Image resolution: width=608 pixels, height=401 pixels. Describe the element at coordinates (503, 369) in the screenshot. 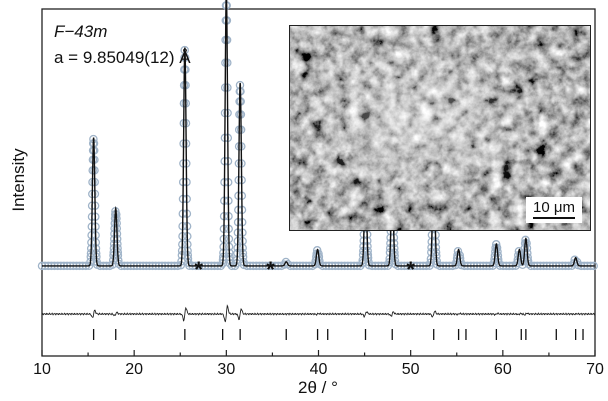

I see `x-tick-label: 60` at that location.